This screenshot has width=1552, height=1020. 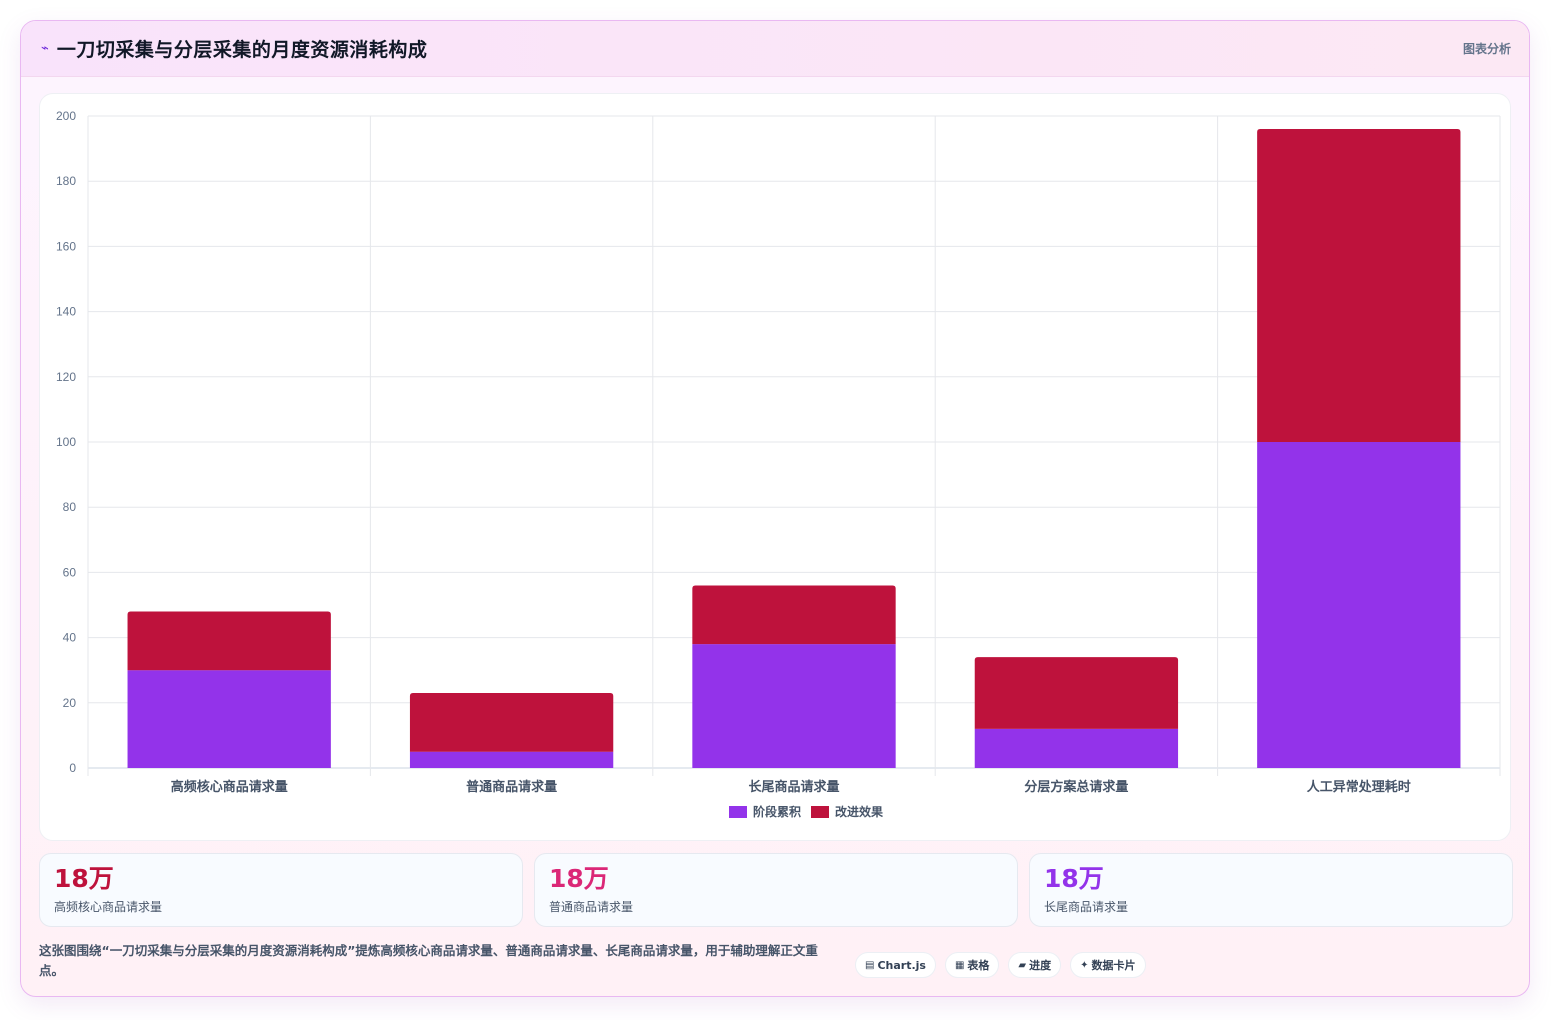 I want to click on y-tick-label: 0, so click(x=72, y=768).